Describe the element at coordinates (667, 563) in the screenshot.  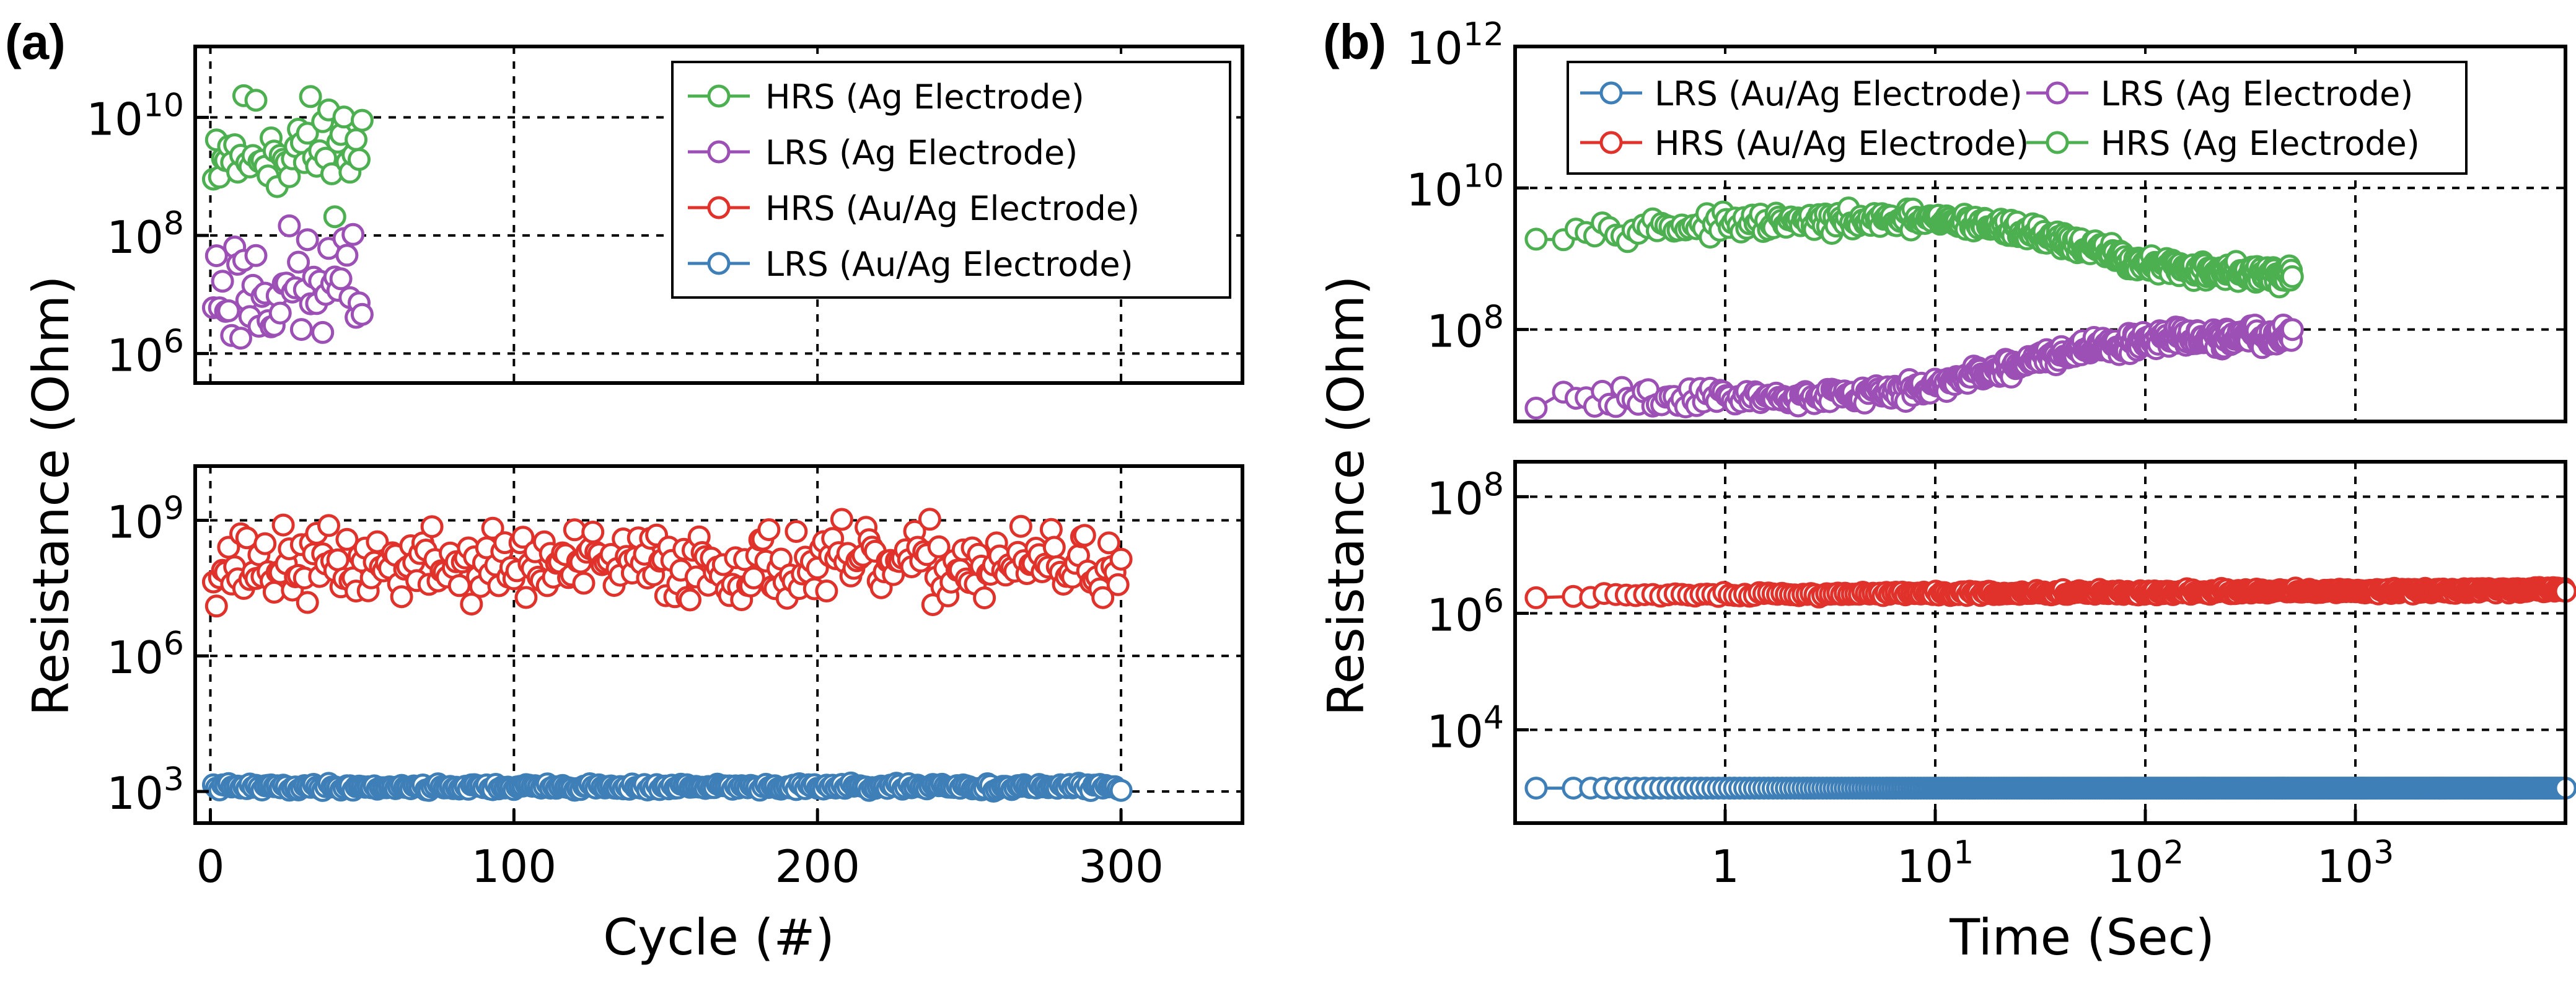
I see `panel-a-series-red` at that location.